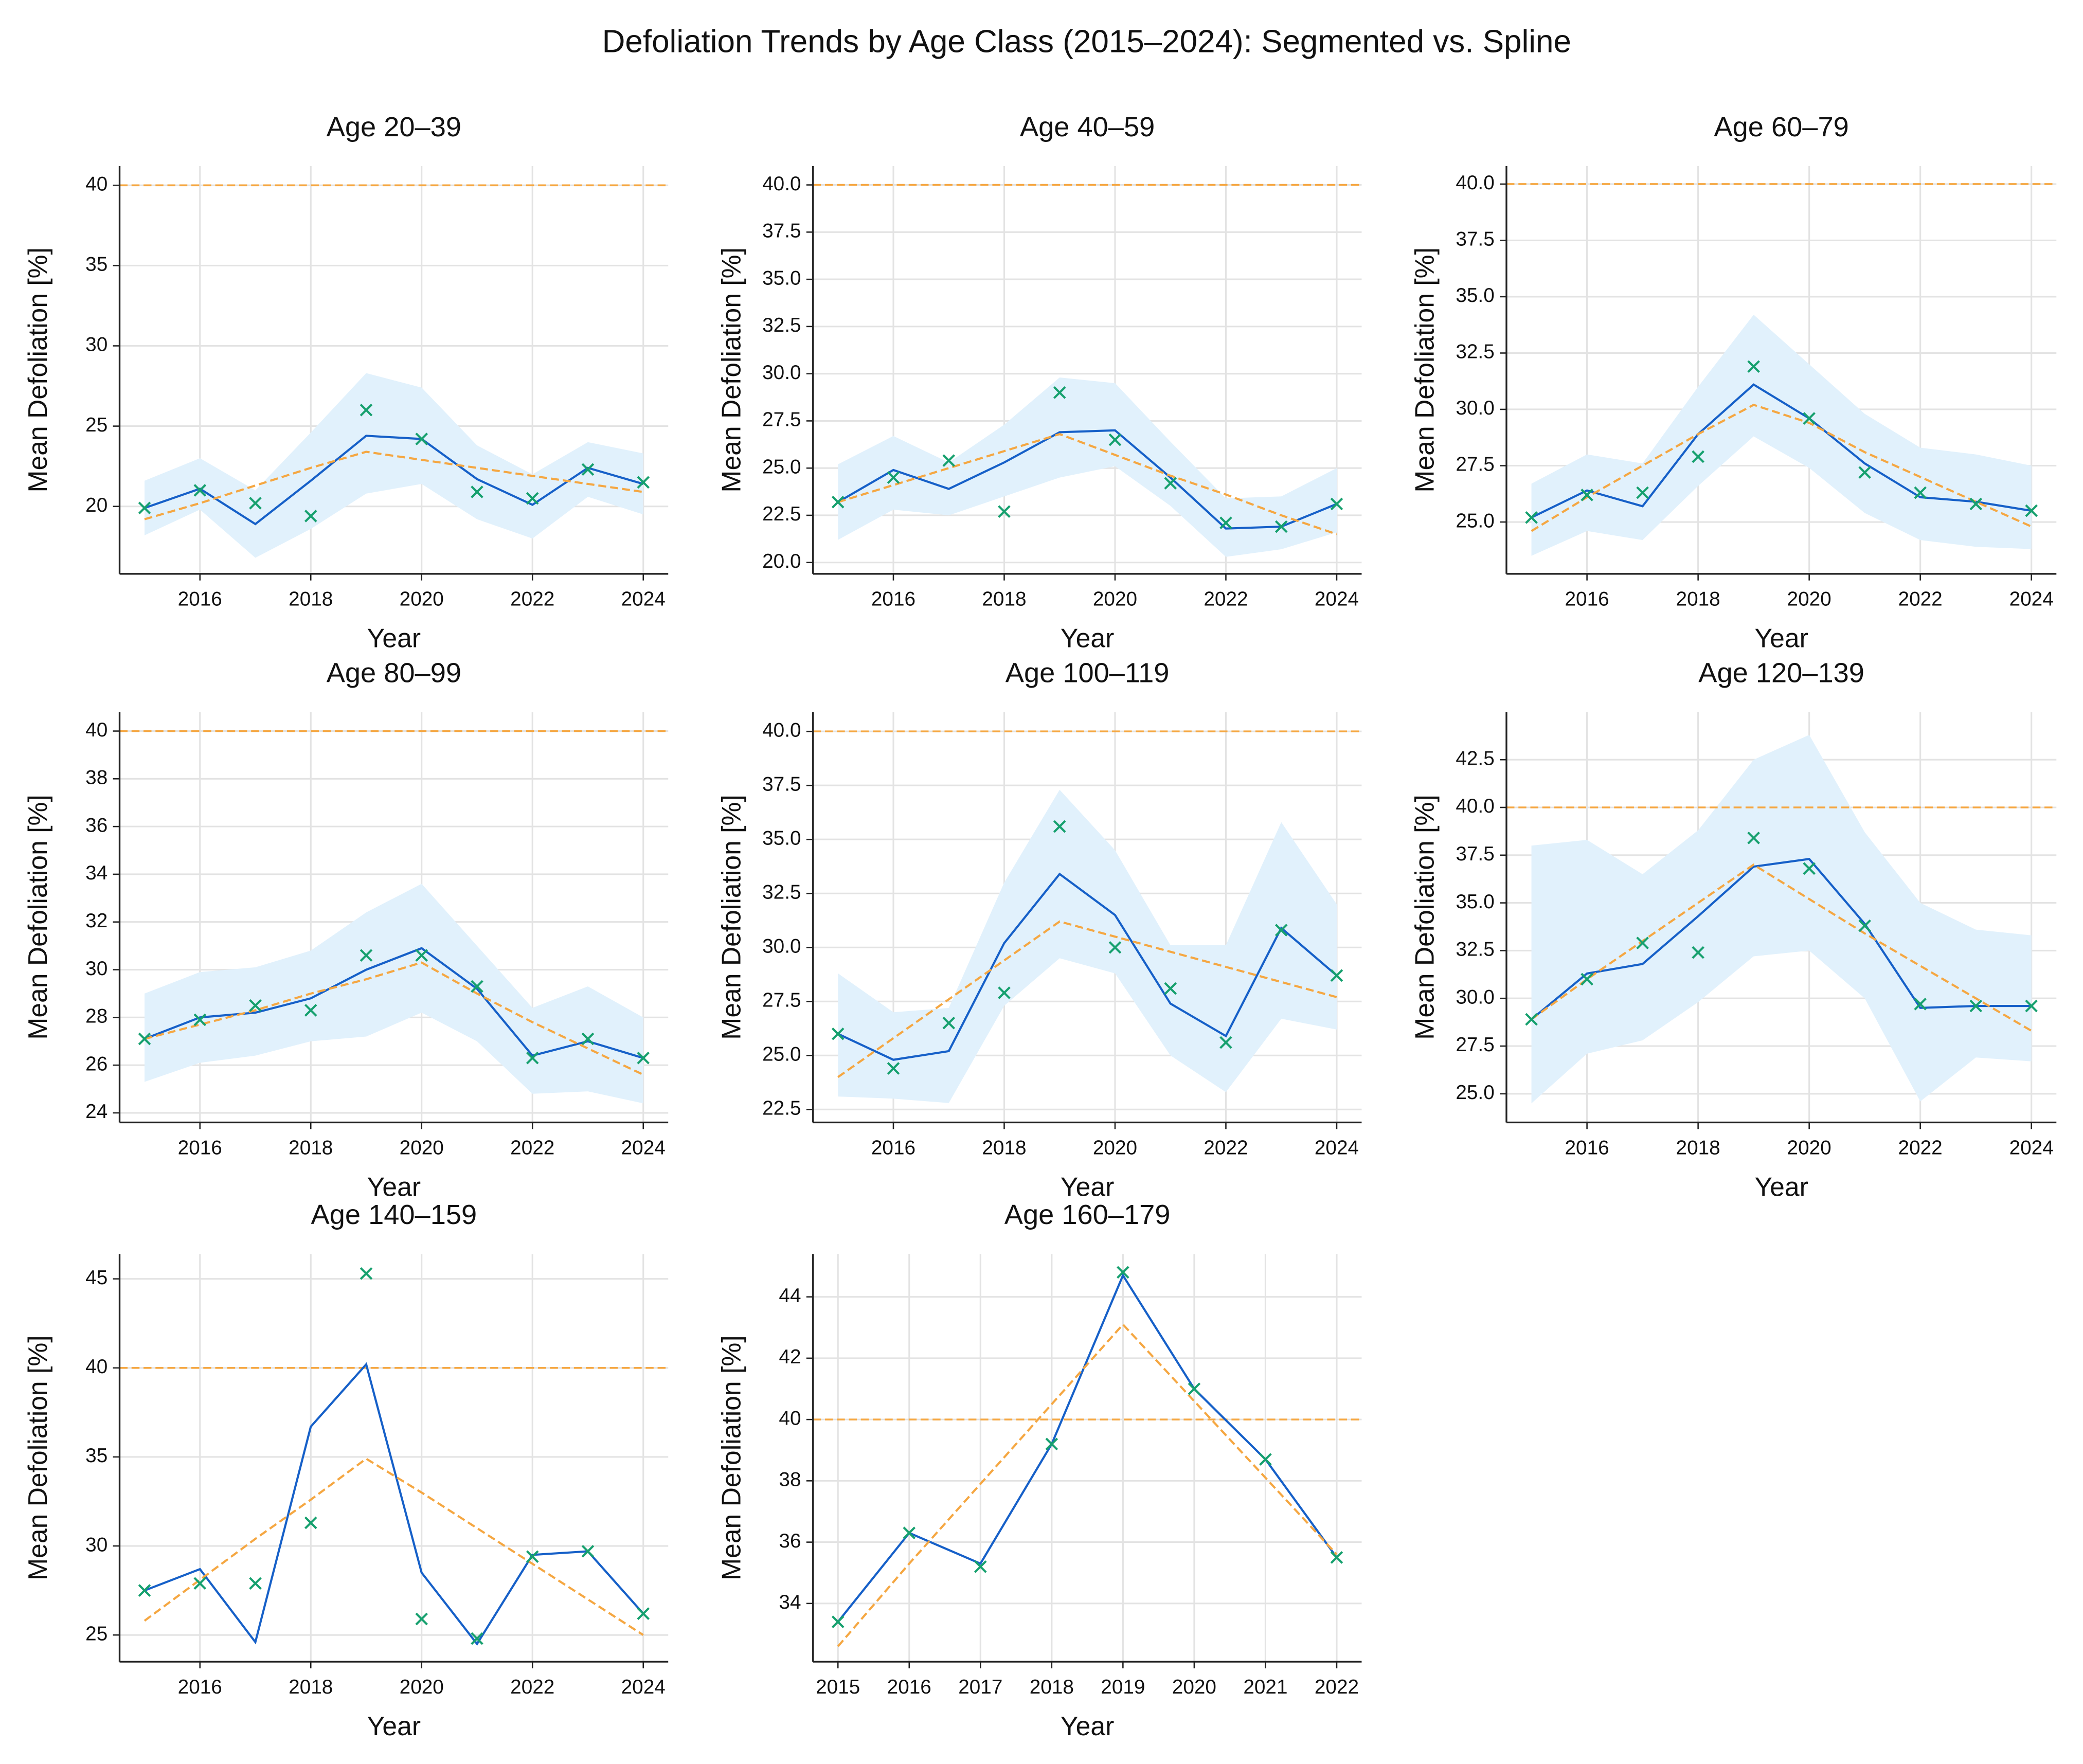 The image size is (2083, 1764). What do you see at coordinates (790, 1296) in the screenshot?
I see `y-tick-label: 44` at bounding box center [790, 1296].